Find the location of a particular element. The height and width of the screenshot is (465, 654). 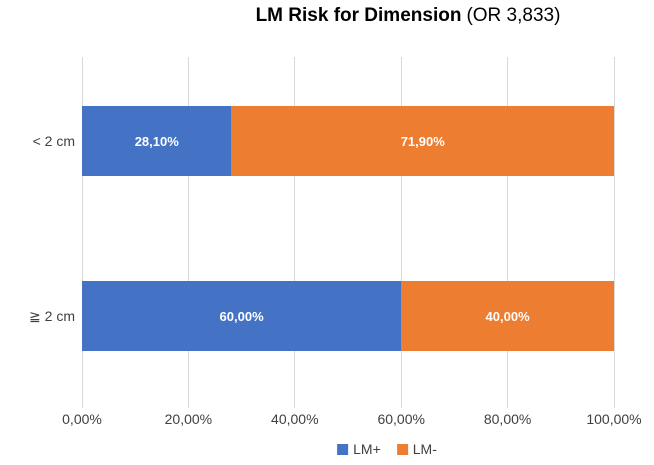

category-label: < 2 cm is located at coordinates (53, 141).